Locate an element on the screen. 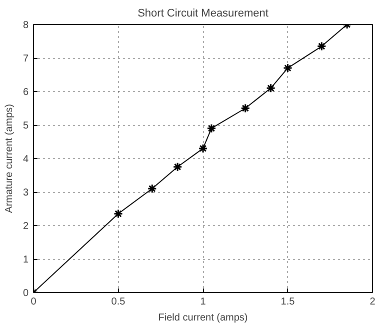 The width and height of the screenshot is (377, 326). x-tick-label: 0.5 is located at coordinates (118, 302).